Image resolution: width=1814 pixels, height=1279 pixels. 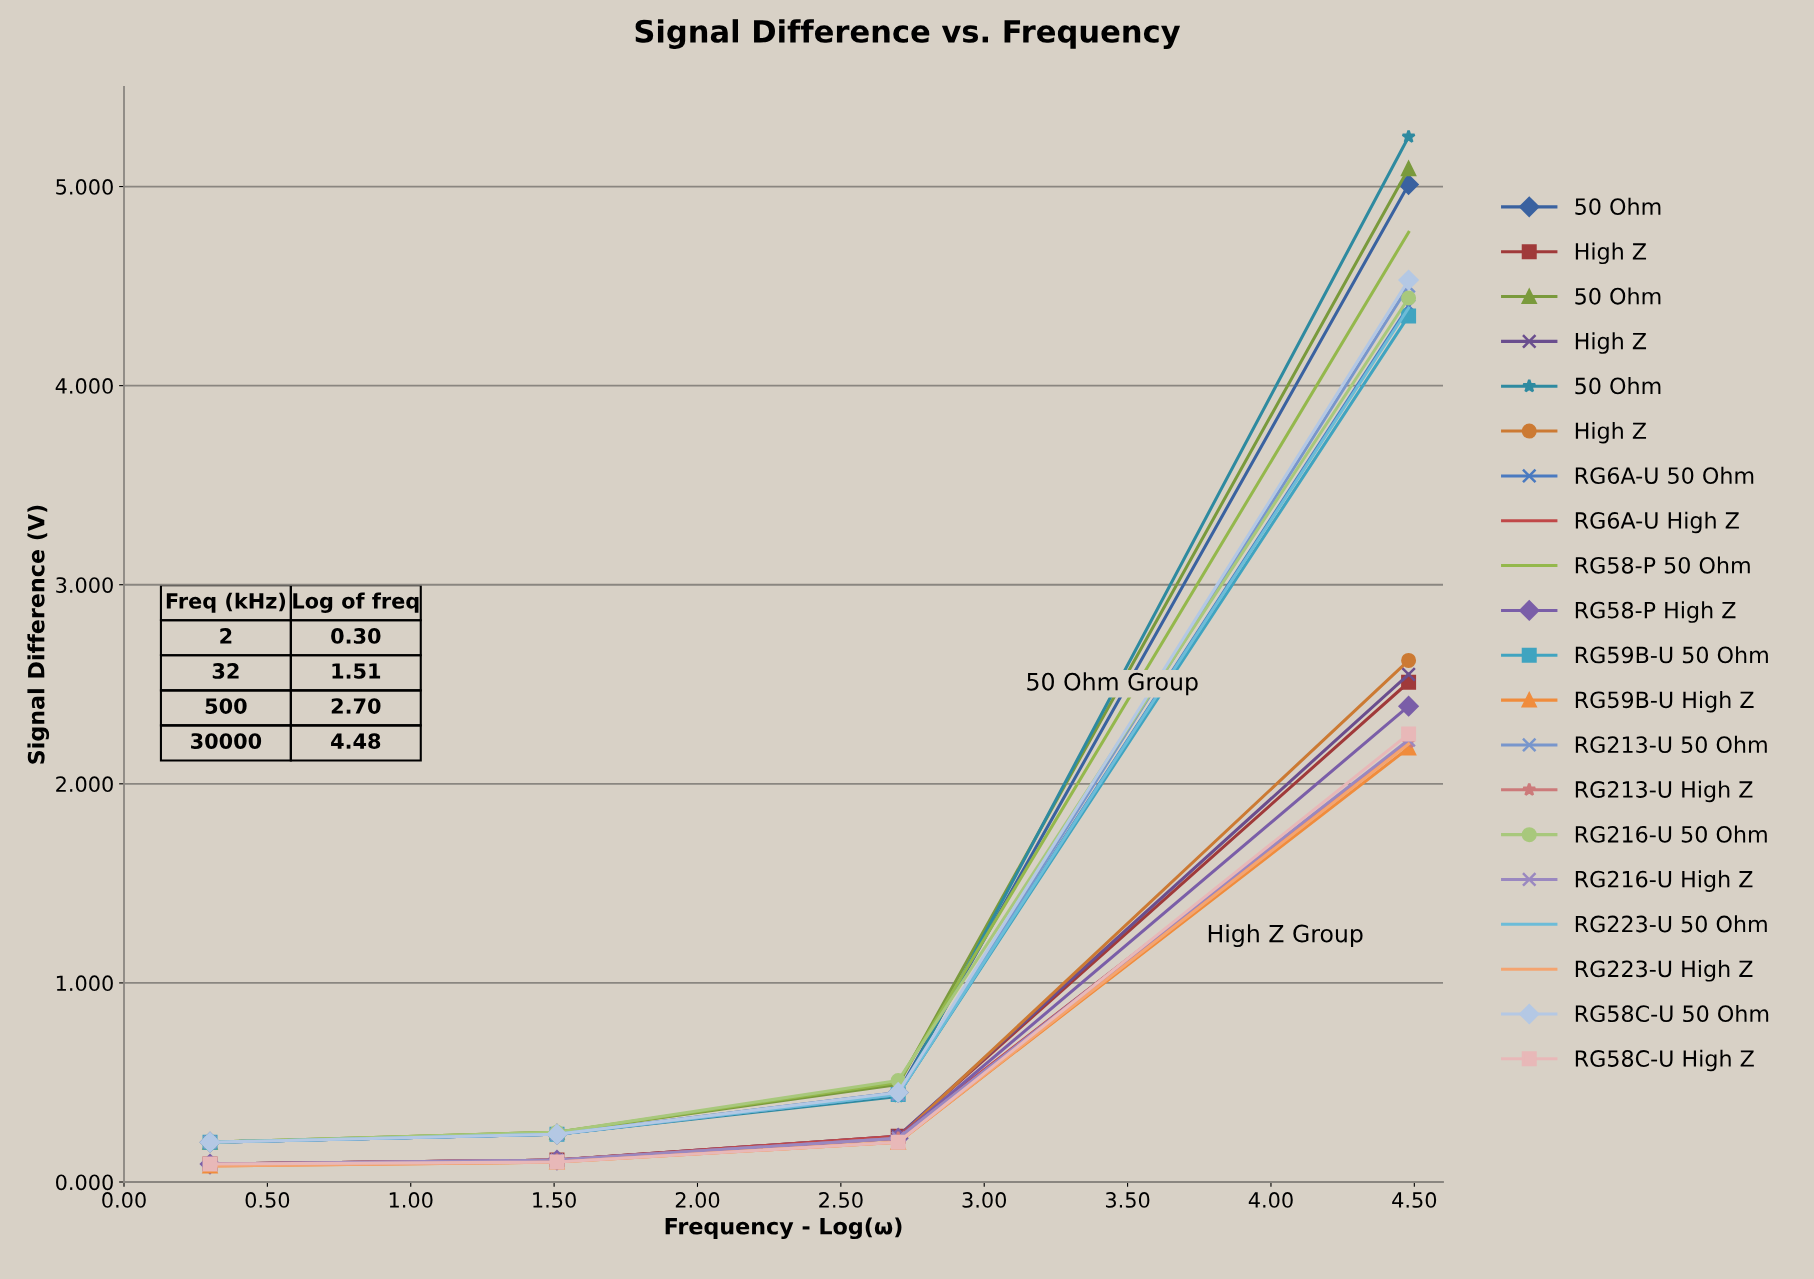 What do you see at coordinates (411, 1200) in the screenshot?
I see `x-tick-label: 1.00` at bounding box center [411, 1200].